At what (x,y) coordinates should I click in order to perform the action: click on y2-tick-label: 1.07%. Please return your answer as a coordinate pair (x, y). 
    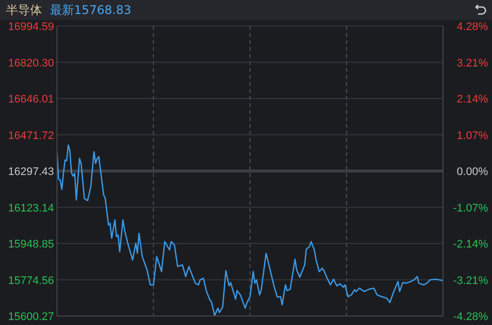
    Looking at the image, I should click on (472, 136).